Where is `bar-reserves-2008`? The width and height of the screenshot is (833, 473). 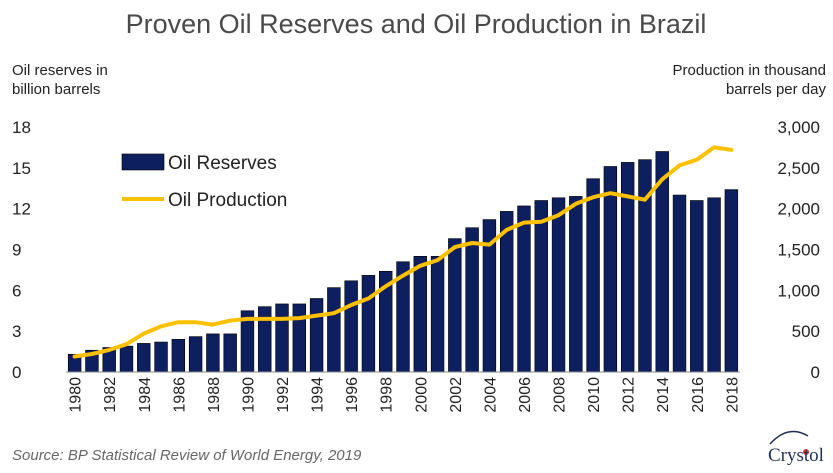 bar-reserves-2008 is located at coordinates (558, 285).